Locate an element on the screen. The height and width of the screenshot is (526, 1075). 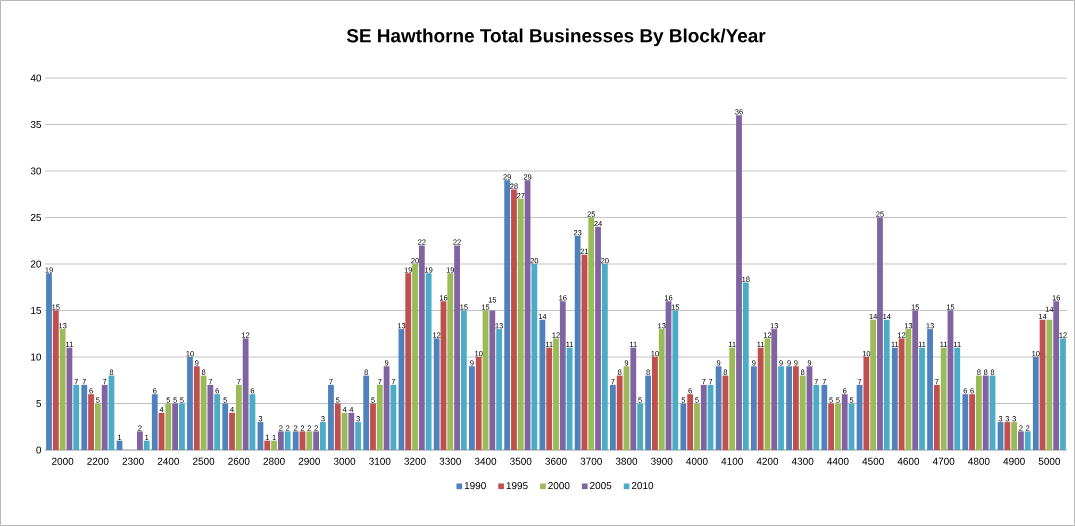
y-tick-label: 15 is located at coordinates (36, 310).